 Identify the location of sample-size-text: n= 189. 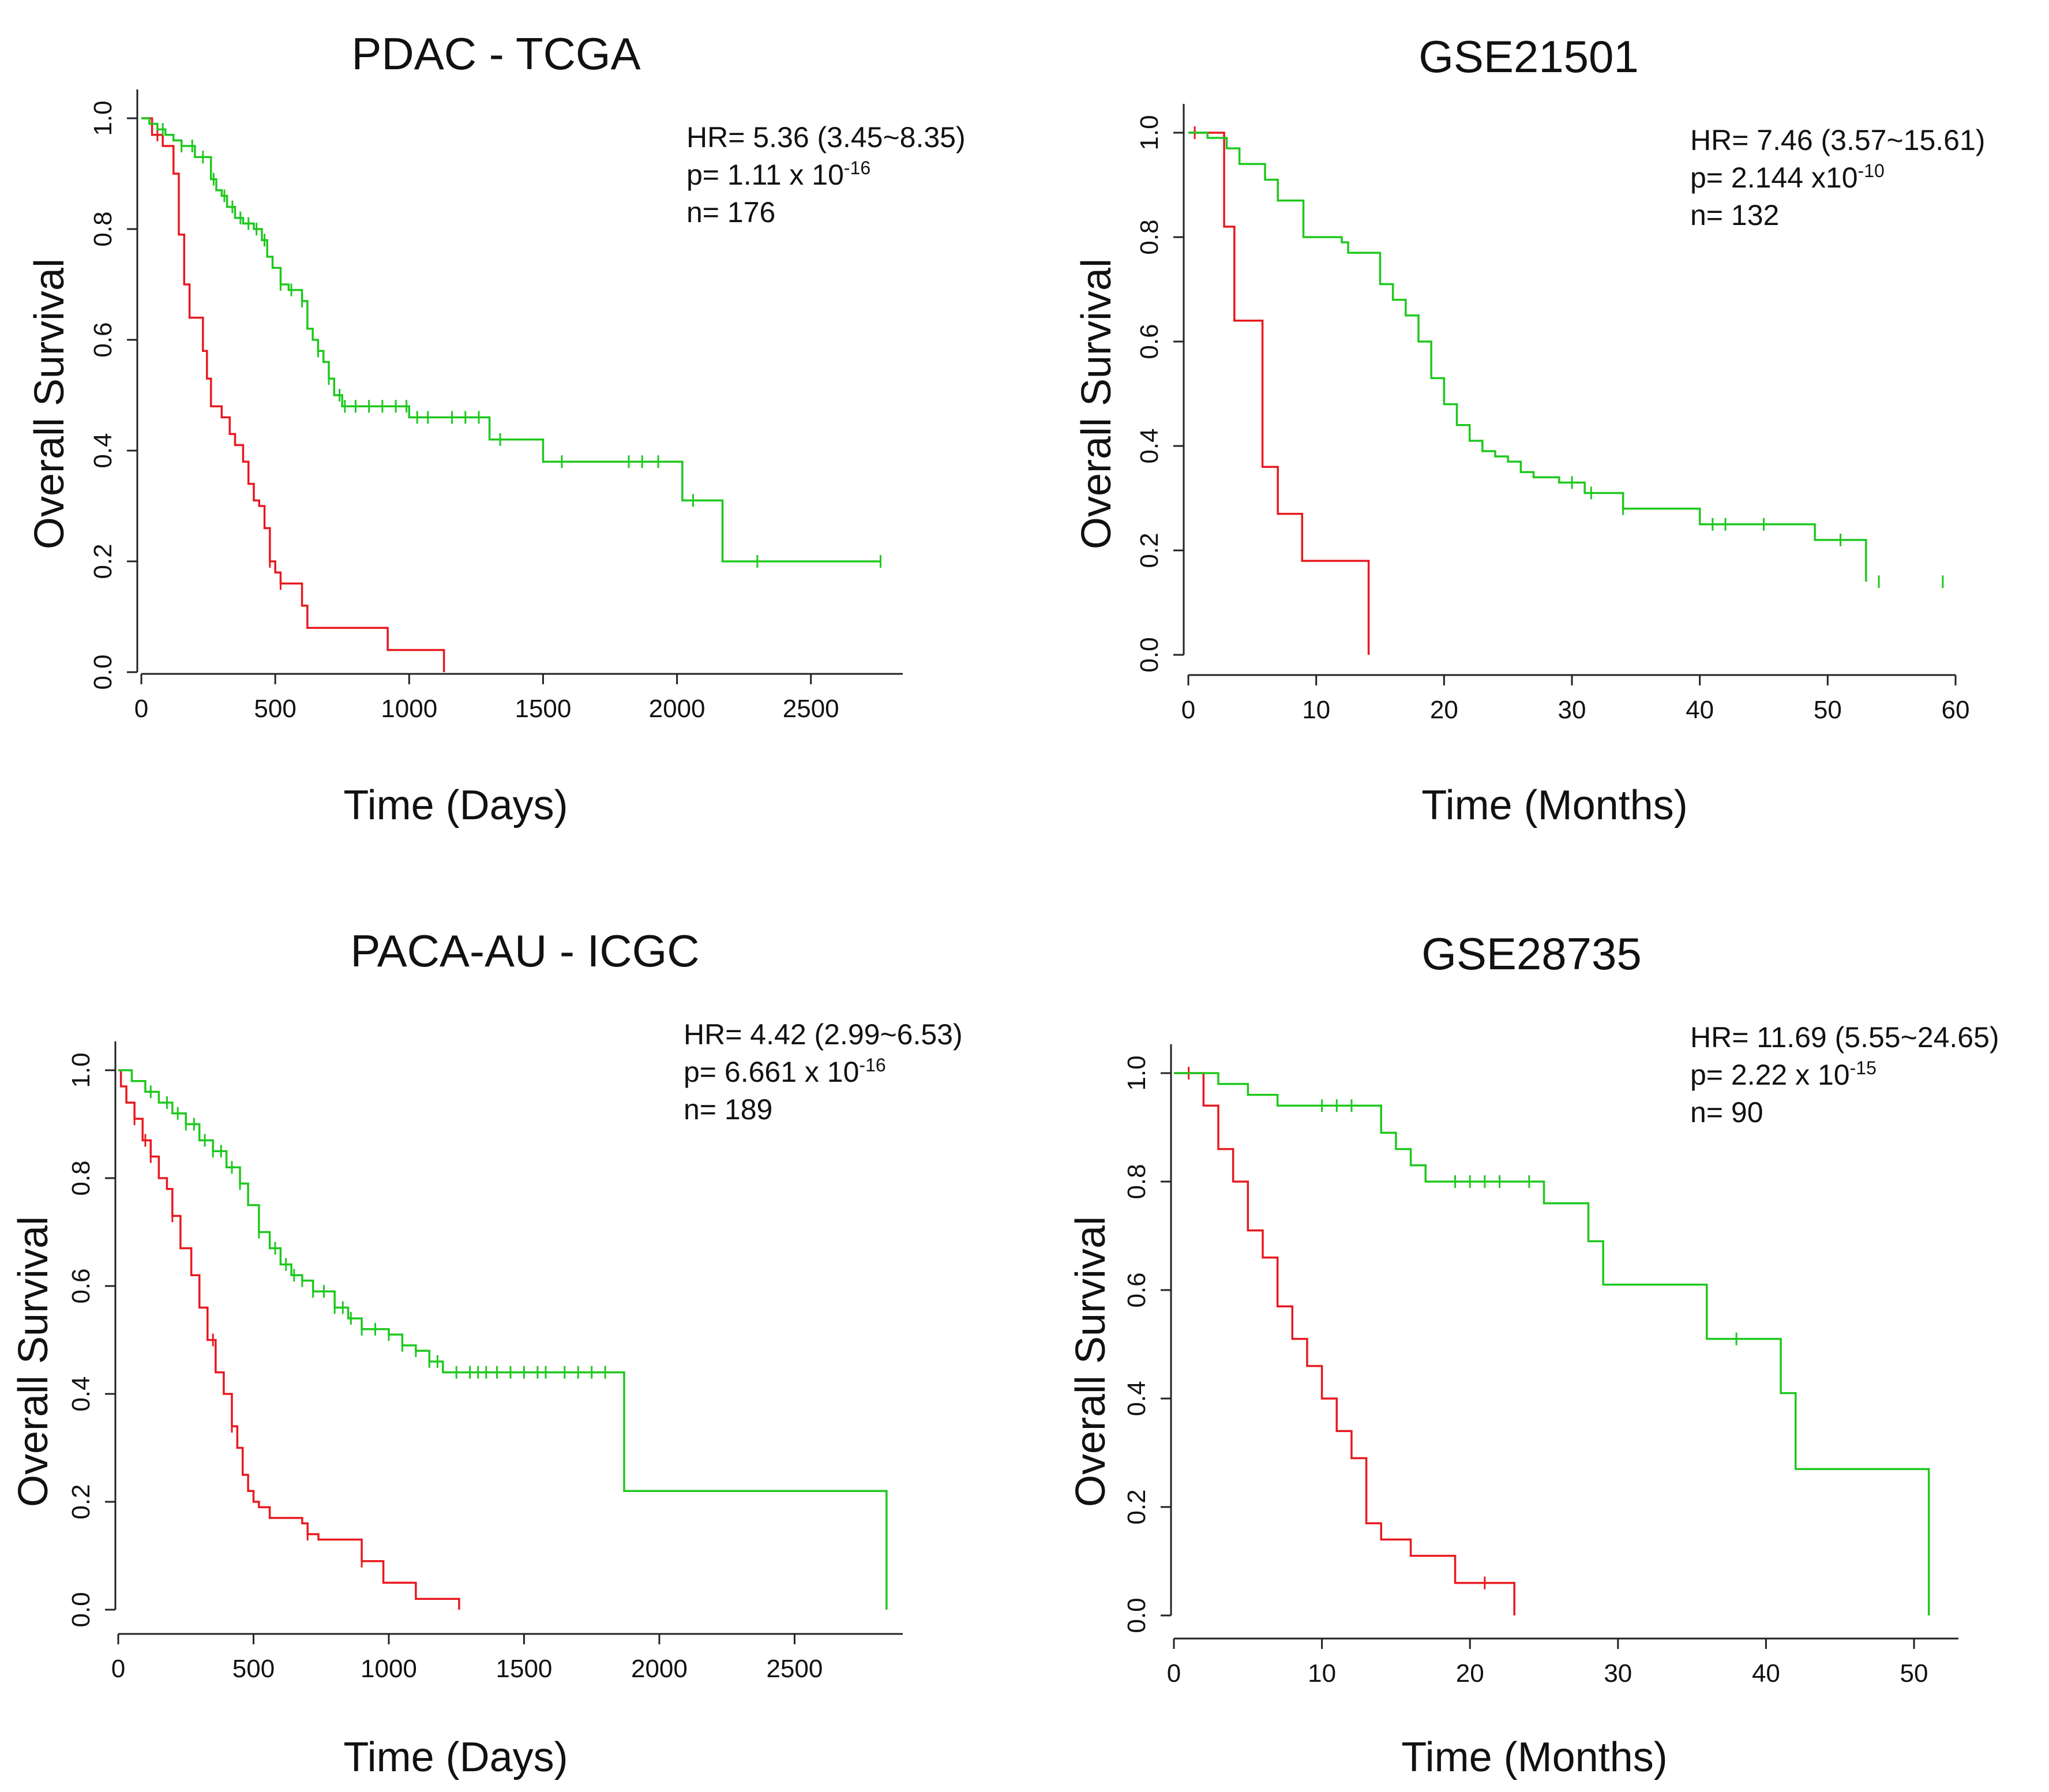
(728, 1109).